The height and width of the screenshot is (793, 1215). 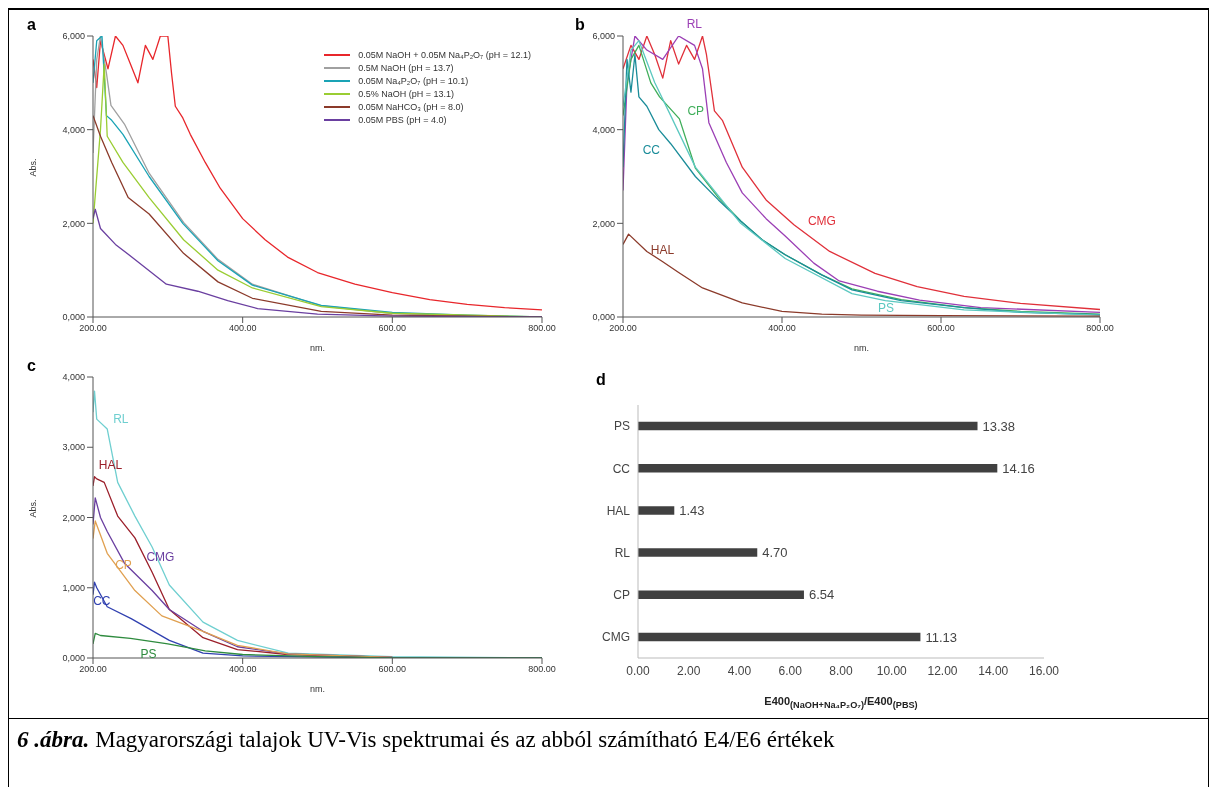 I want to click on legend-label: 0.5M NaOH (pH = 13.7), so click(x=406, y=68).